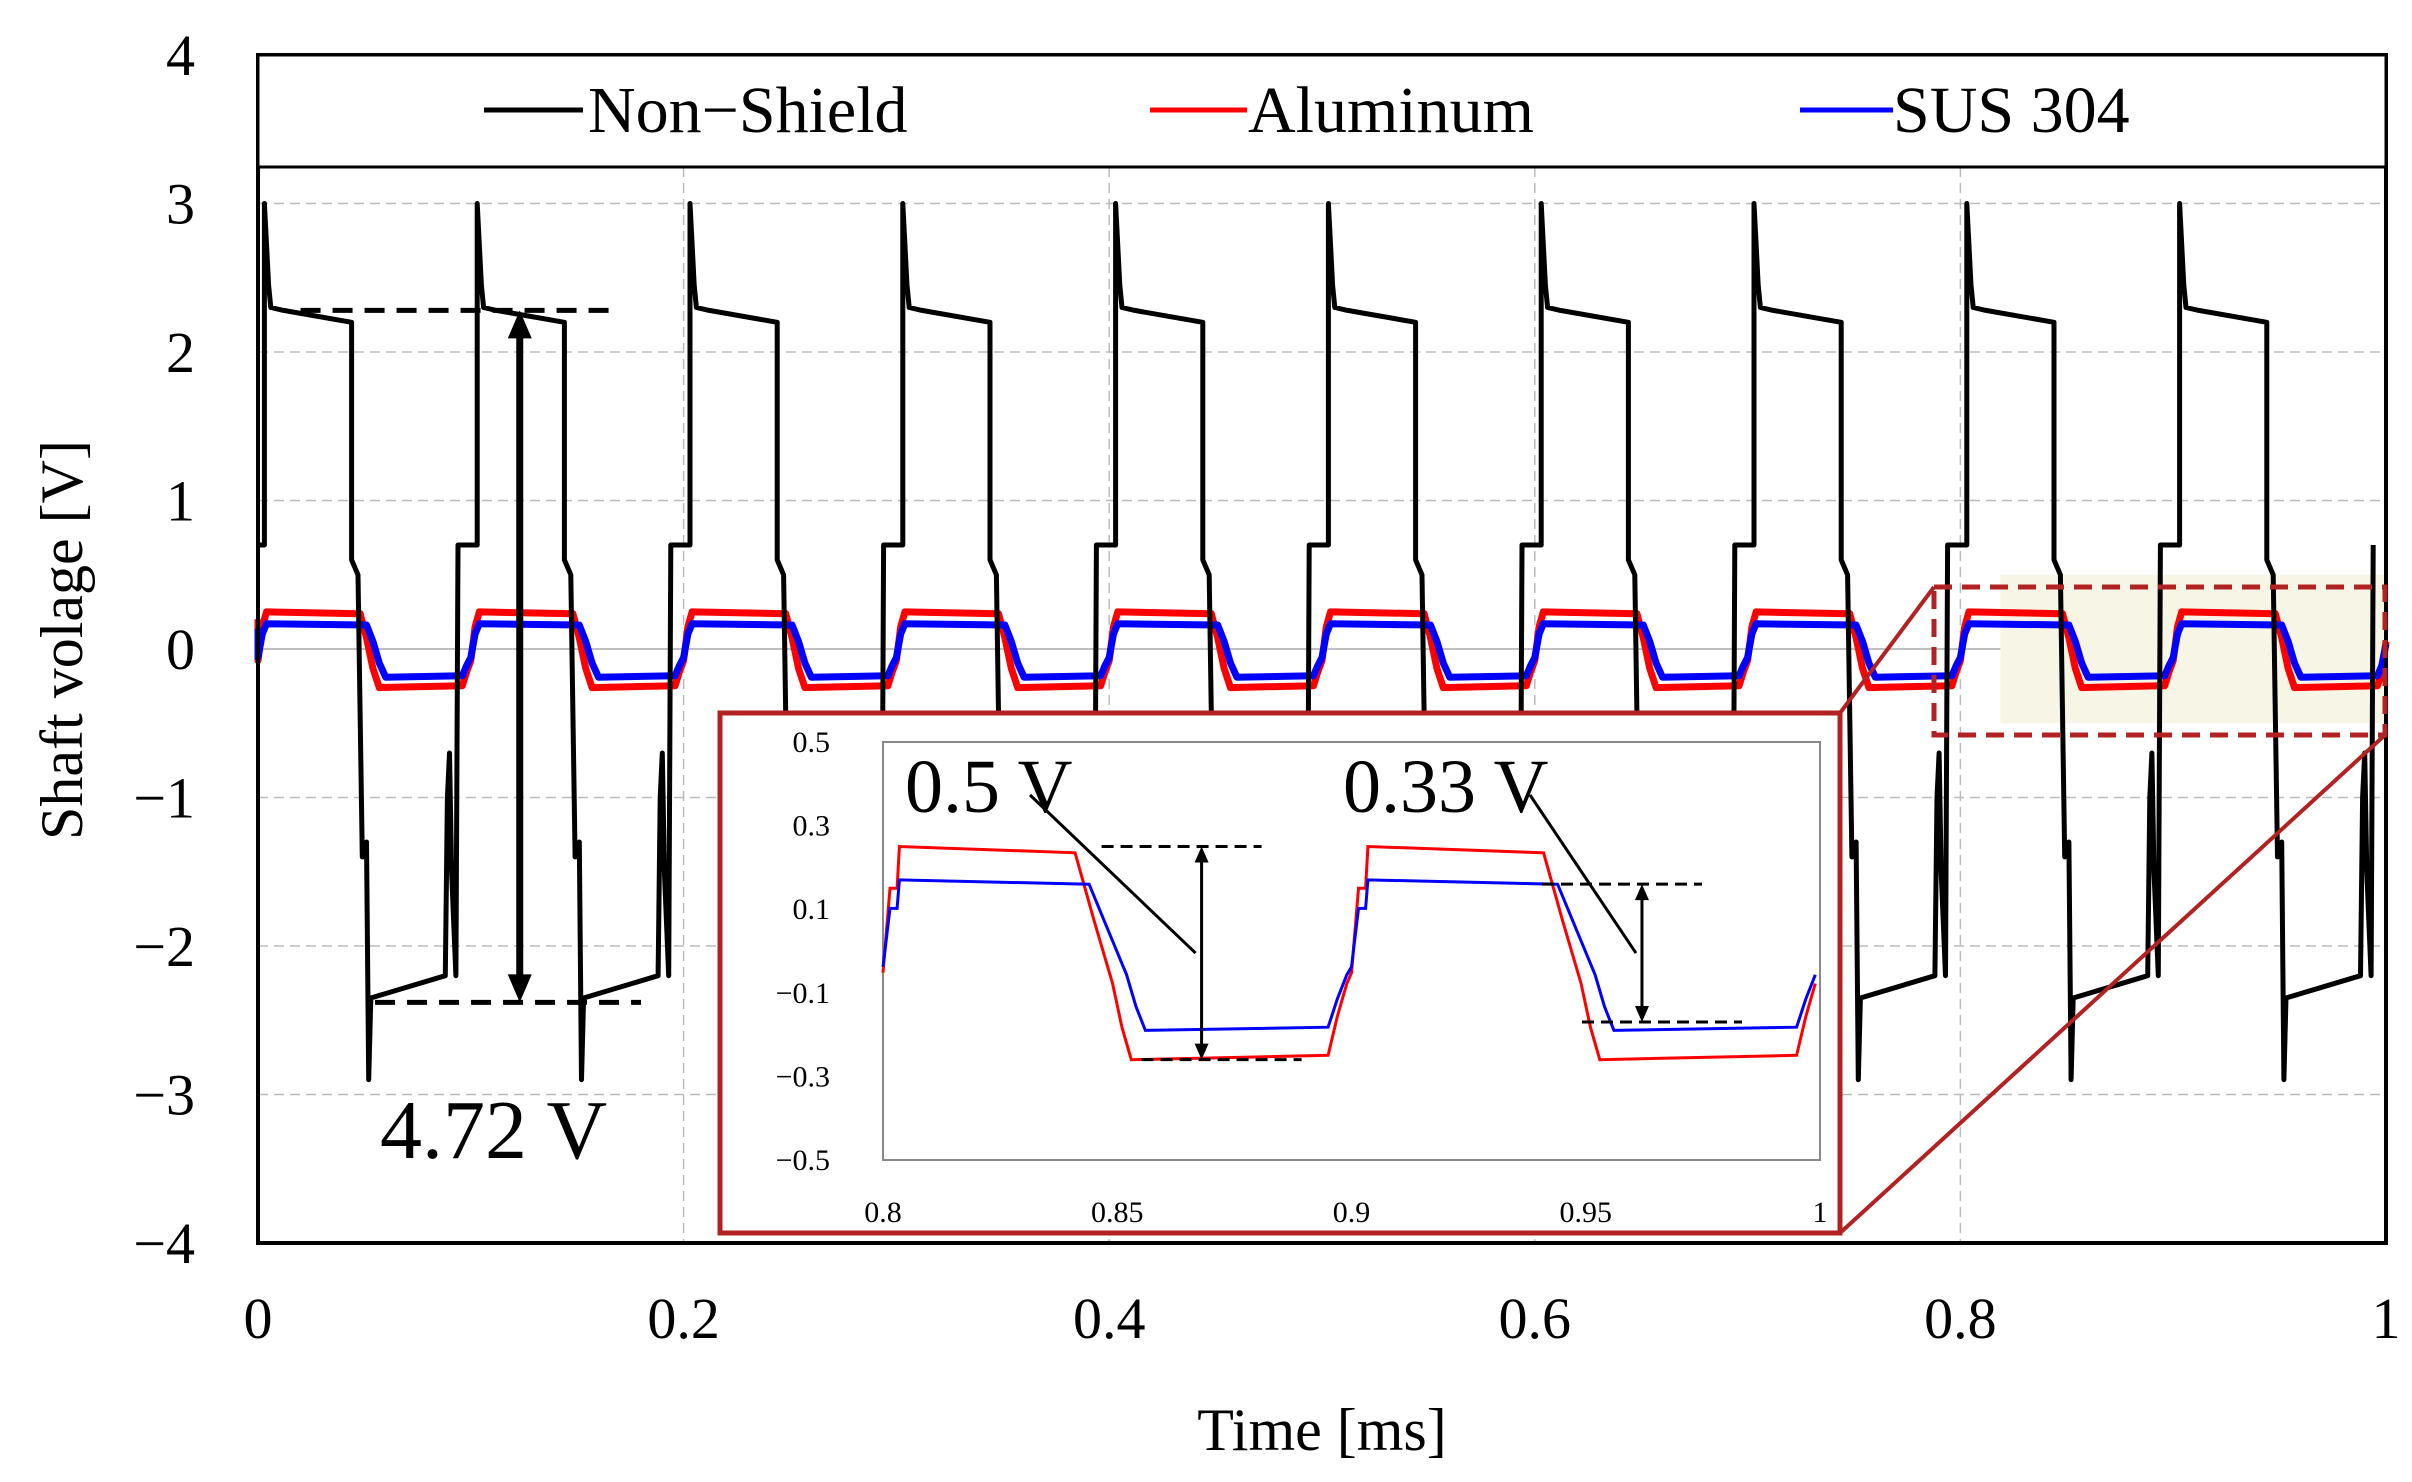 The image size is (2412, 1482). What do you see at coordinates (1887, 650) in the screenshot?
I see `zoom-connector-left` at bounding box center [1887, 650].